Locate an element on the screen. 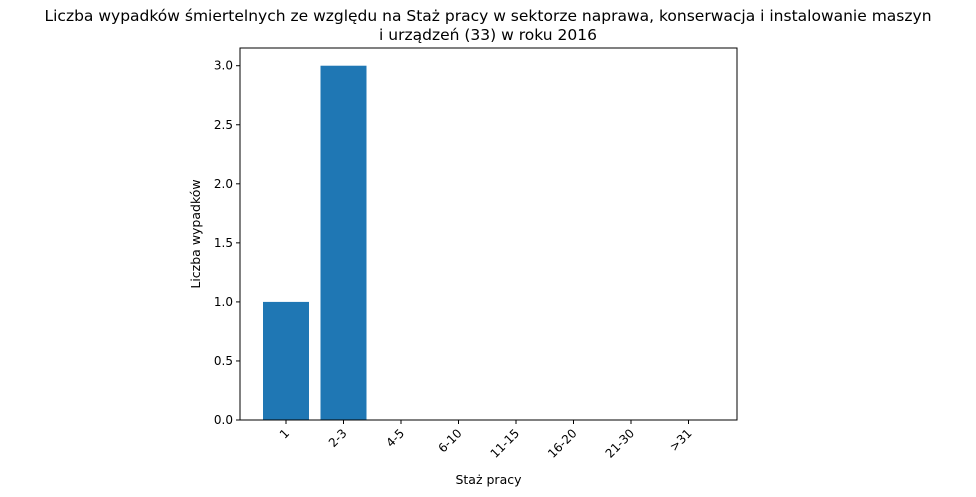 The image size is (976, 497). x-tick-label: 16-20 is located at coordinates (562, 443).